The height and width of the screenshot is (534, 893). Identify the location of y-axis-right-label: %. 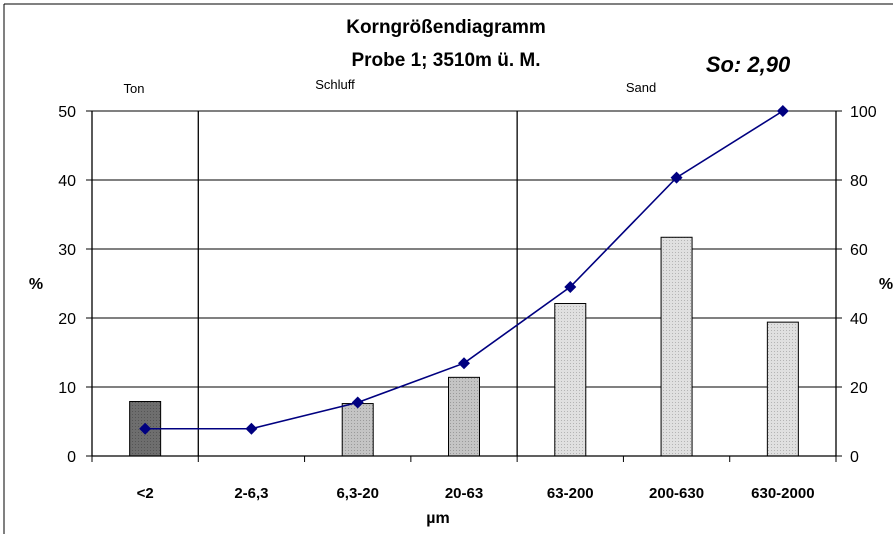
(886, 284).